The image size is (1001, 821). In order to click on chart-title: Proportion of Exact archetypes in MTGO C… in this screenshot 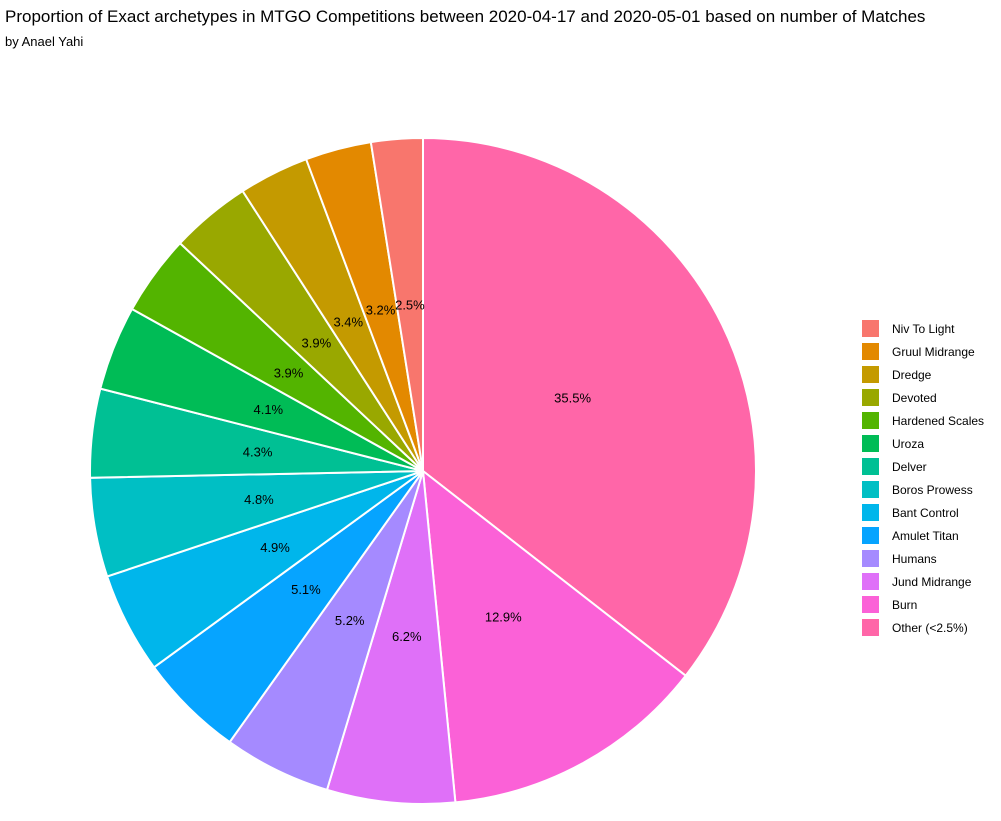, I will do `click(465, 16)`.